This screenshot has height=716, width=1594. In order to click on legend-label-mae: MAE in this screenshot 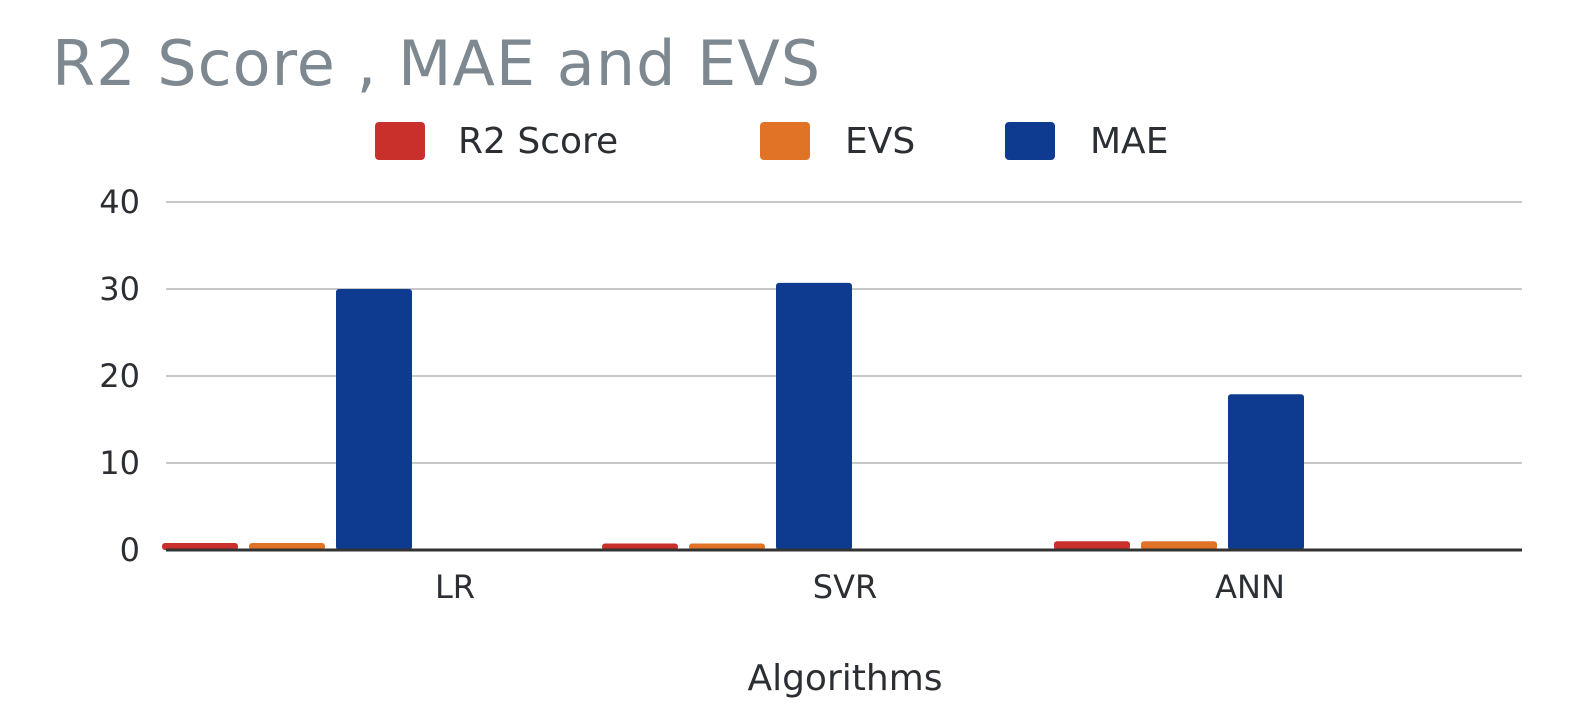, I will do `click(1129, 141)`.